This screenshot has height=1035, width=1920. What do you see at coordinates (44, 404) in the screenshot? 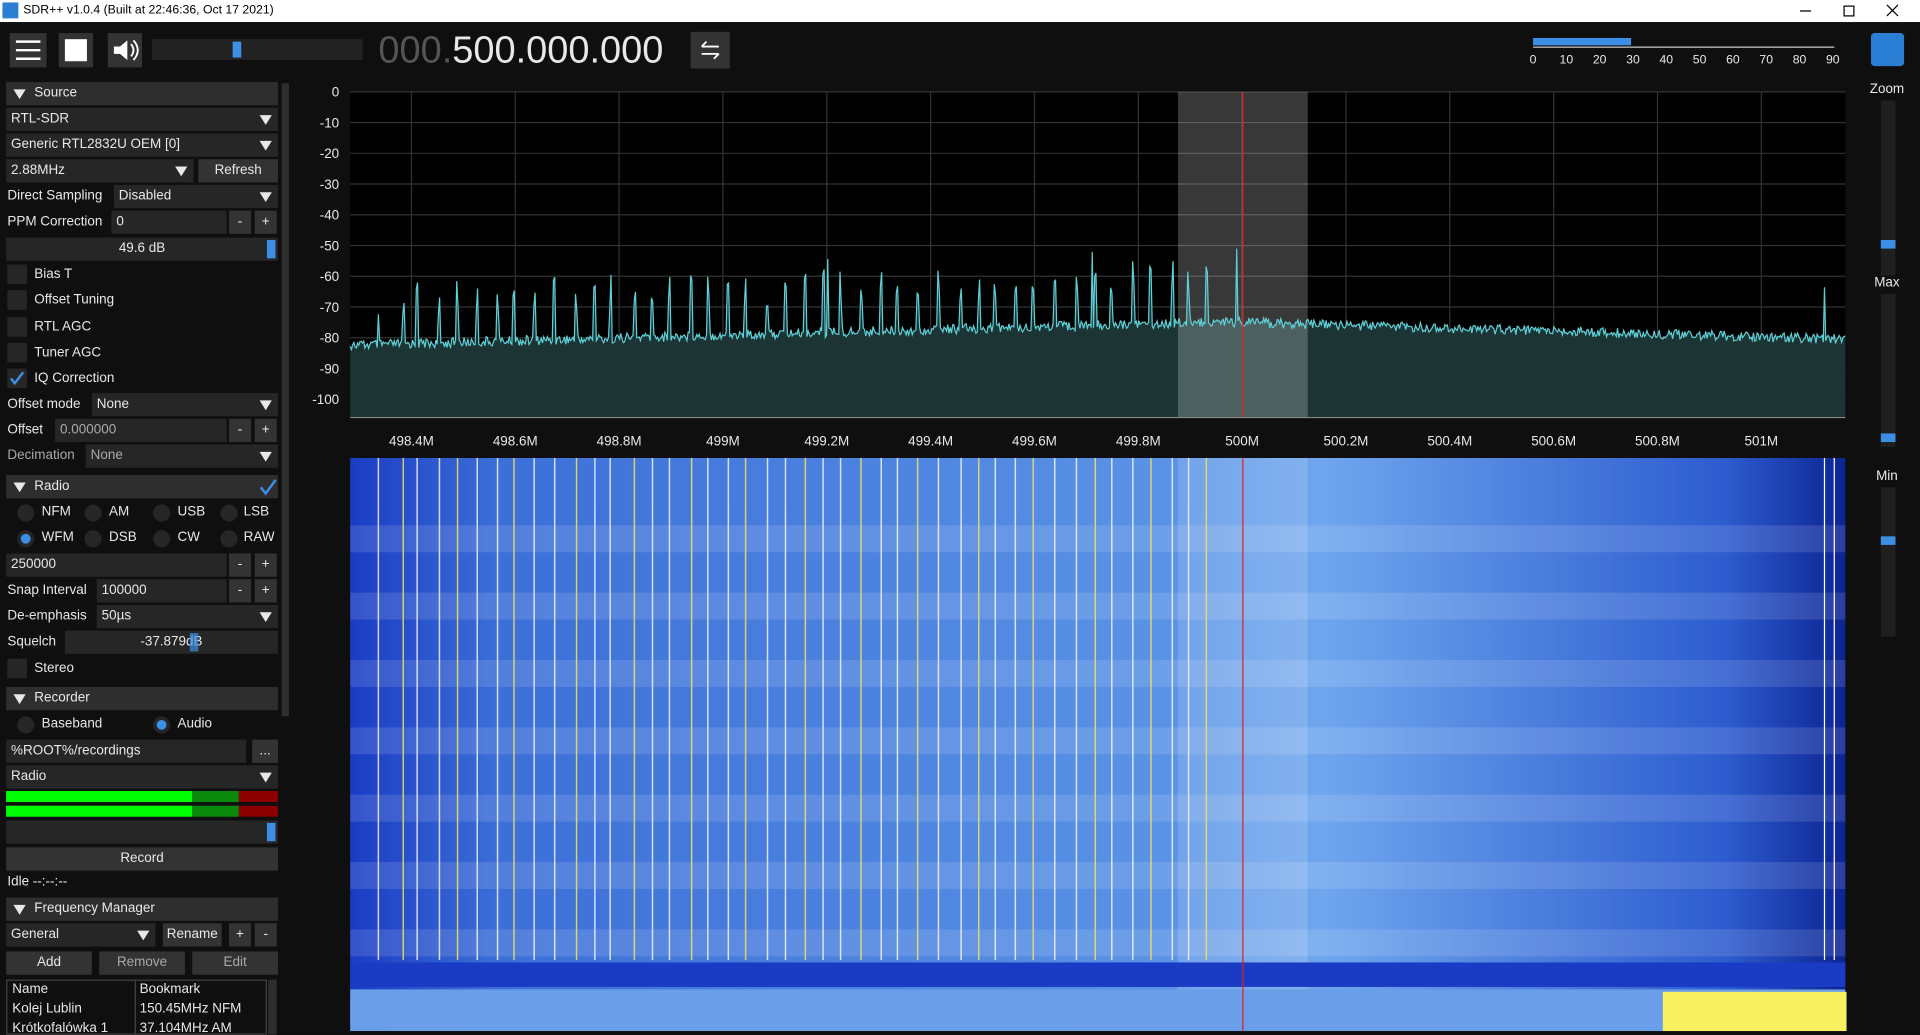
I see `label: Offset mode` at bounding box center [44, 404].